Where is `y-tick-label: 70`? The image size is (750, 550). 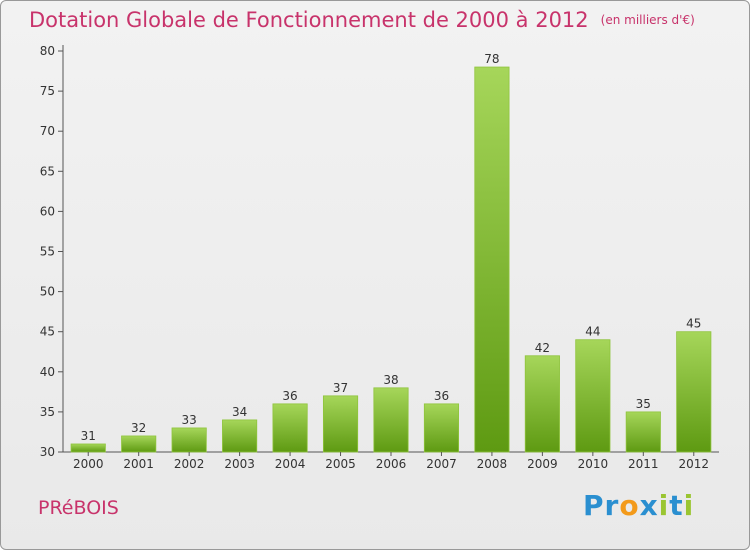 y-tick-label: 70 is located at coordinates (47, 131).